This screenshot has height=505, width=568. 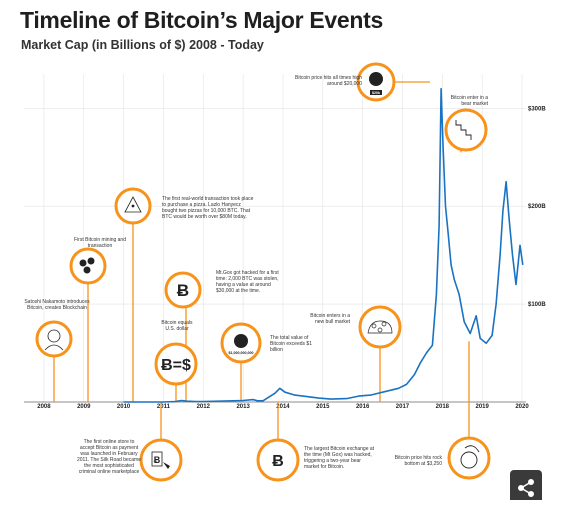 I want to click on x-tick-label: 2015, so click(x=323, y=407).